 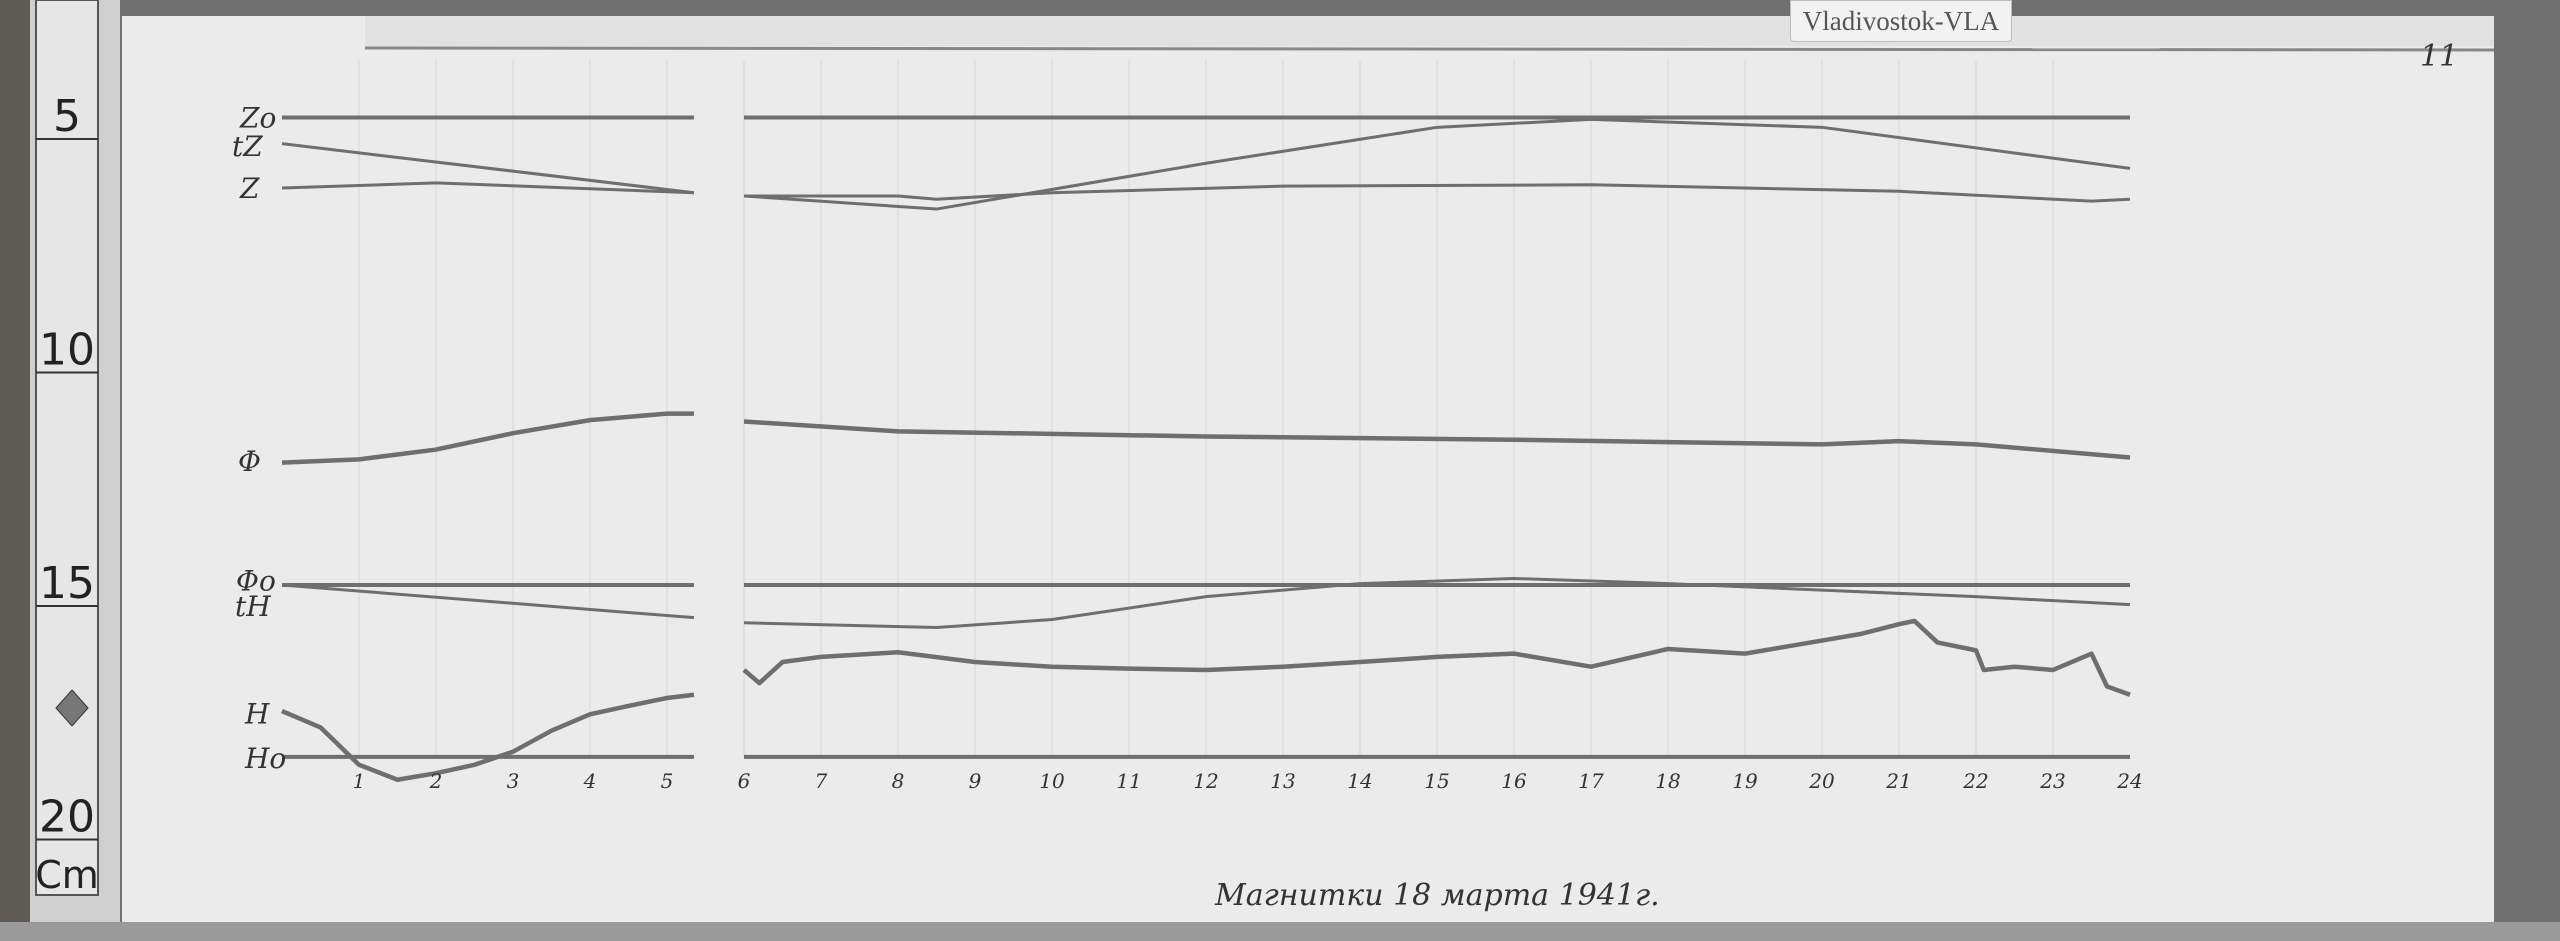 What do you see at coordinates (2129, 781) in the screenshot?
I see `hour-tick-label: 24` at bounding box center [2129, 781].